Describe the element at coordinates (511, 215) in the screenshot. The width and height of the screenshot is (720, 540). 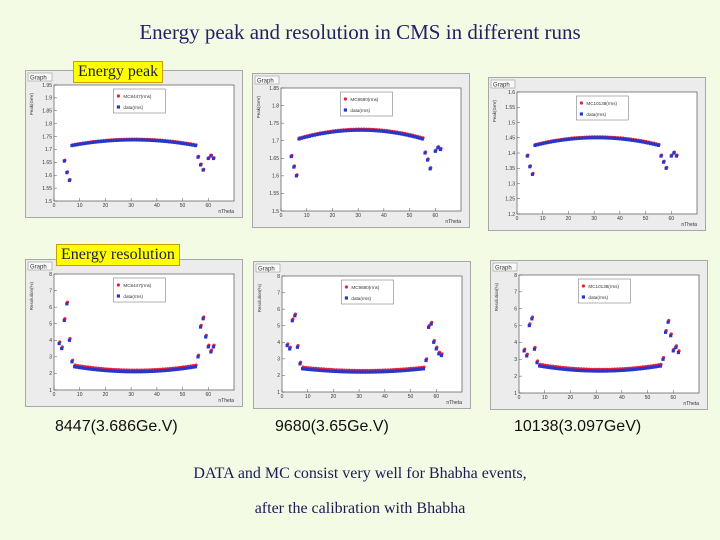
I see `y-tick-label: 1.2` at that location.